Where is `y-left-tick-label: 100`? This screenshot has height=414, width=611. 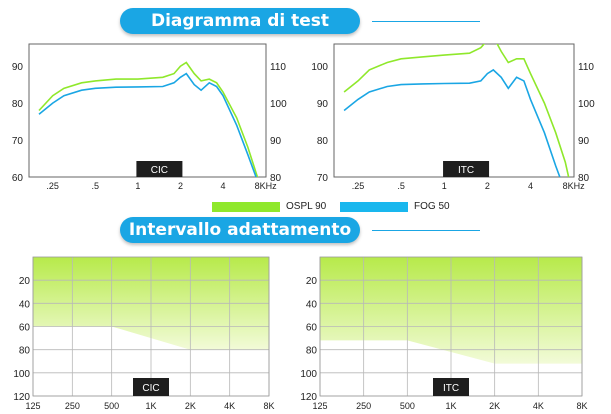 y-left-tick-label: 100 is located at coordinates (319, 67).